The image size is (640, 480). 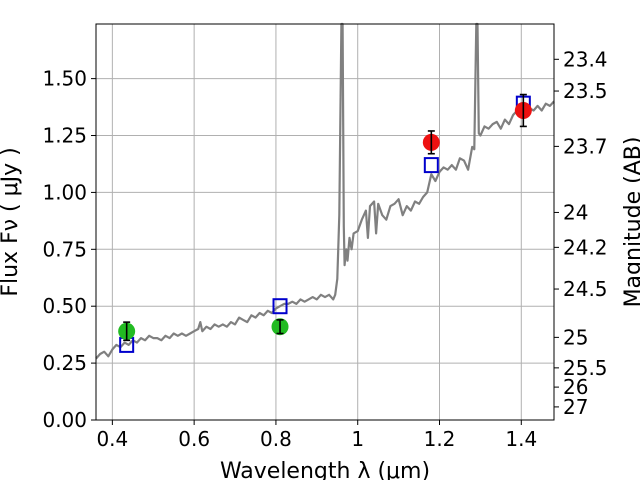 I want to click on y-tick-label: 1.25, so click(x=64, y=136).